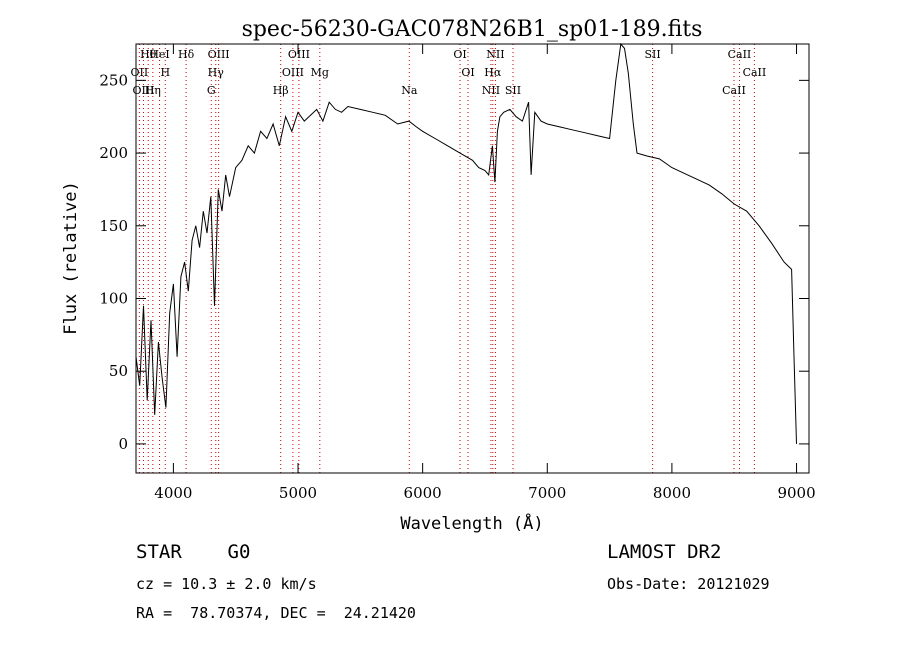  What do you see at coordinates (159, 54) in the screenshot?
I see `line-marker-label-3: HeI` at bounding box center [159, 54].